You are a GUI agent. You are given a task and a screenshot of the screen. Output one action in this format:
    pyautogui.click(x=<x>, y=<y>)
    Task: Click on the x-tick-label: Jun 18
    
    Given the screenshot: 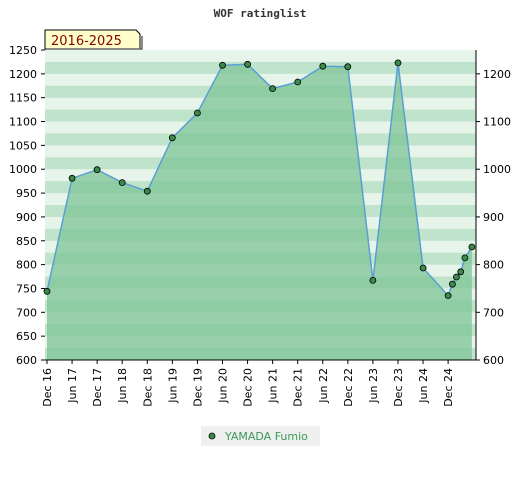 What is the action you would take?
    pyautogui.click(x=122, y=386)
    